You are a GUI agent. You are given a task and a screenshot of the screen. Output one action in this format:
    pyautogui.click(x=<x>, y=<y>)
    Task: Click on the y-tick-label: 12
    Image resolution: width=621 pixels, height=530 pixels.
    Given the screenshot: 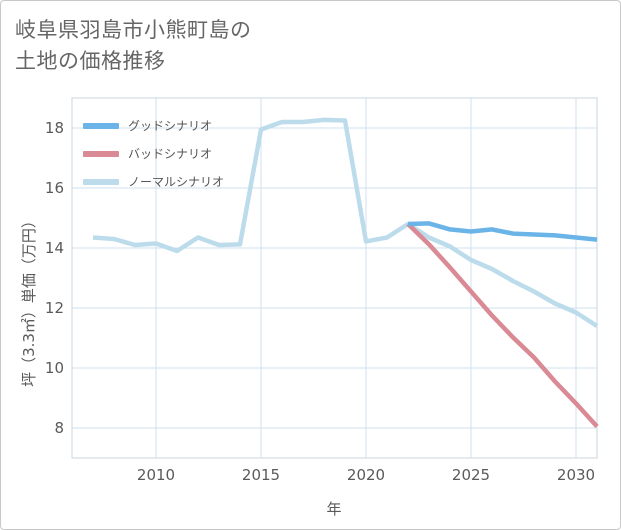 What is the action you would take?
    pyautogui.click(x=54, y=308)
    